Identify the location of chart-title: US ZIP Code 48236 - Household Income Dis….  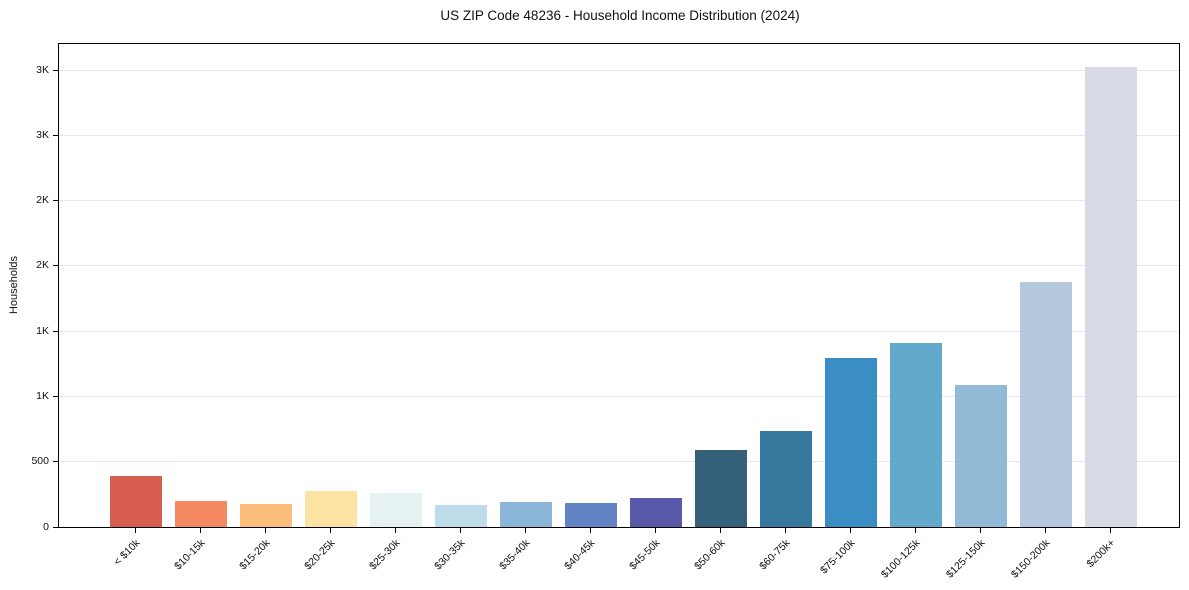
(620, 15).